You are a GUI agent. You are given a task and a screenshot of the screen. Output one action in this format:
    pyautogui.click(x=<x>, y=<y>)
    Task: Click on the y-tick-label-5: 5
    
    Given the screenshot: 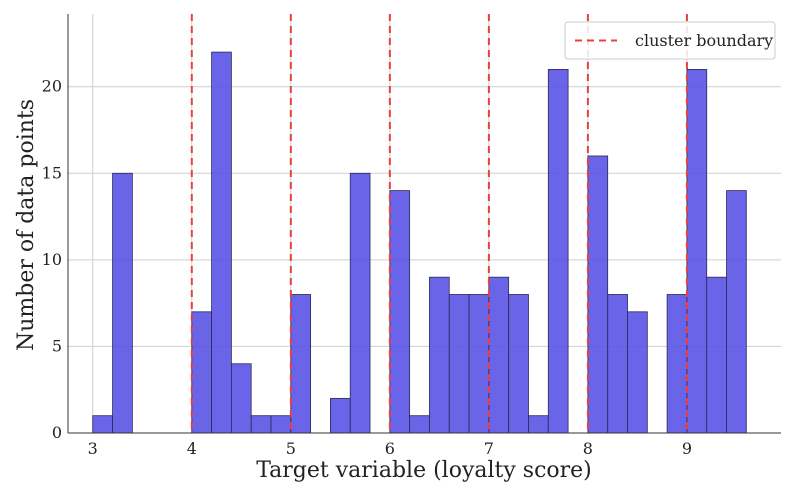 What is the action you would take?
    pyautogui.click(x=57, y=345)
    